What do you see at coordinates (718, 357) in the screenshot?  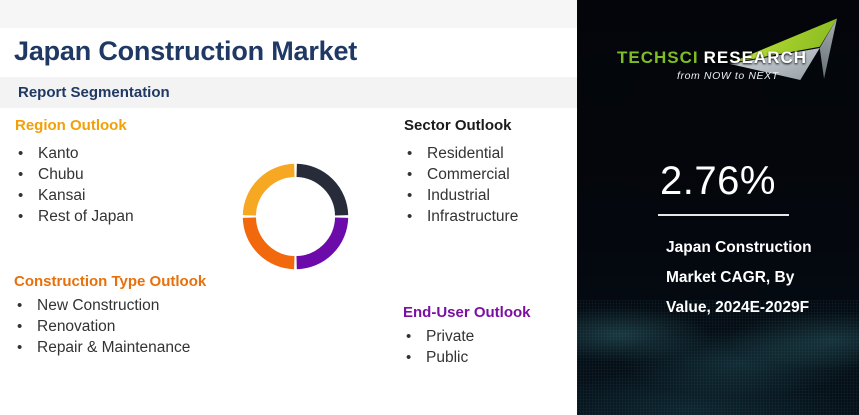 I see `wave-texture` at bounding box center [718, 357].